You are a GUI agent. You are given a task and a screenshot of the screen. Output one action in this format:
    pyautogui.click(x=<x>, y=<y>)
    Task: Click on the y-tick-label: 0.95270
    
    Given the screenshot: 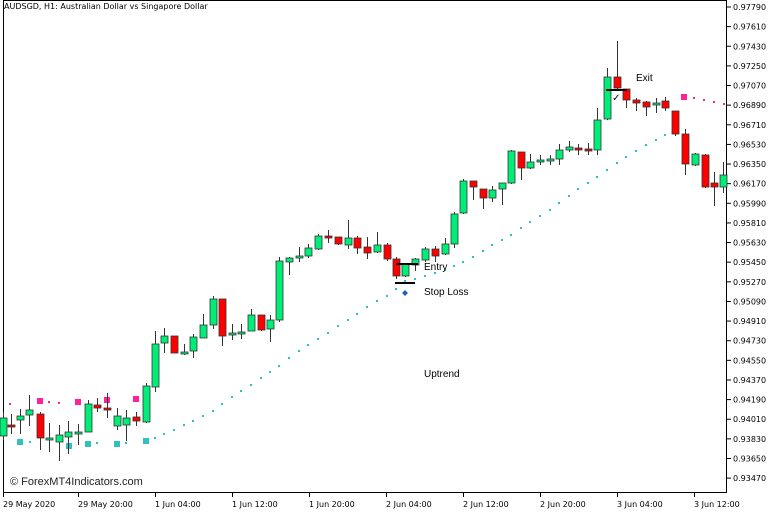 What is the action you would take?
    pyautogui.click(x=749, y=282)
    